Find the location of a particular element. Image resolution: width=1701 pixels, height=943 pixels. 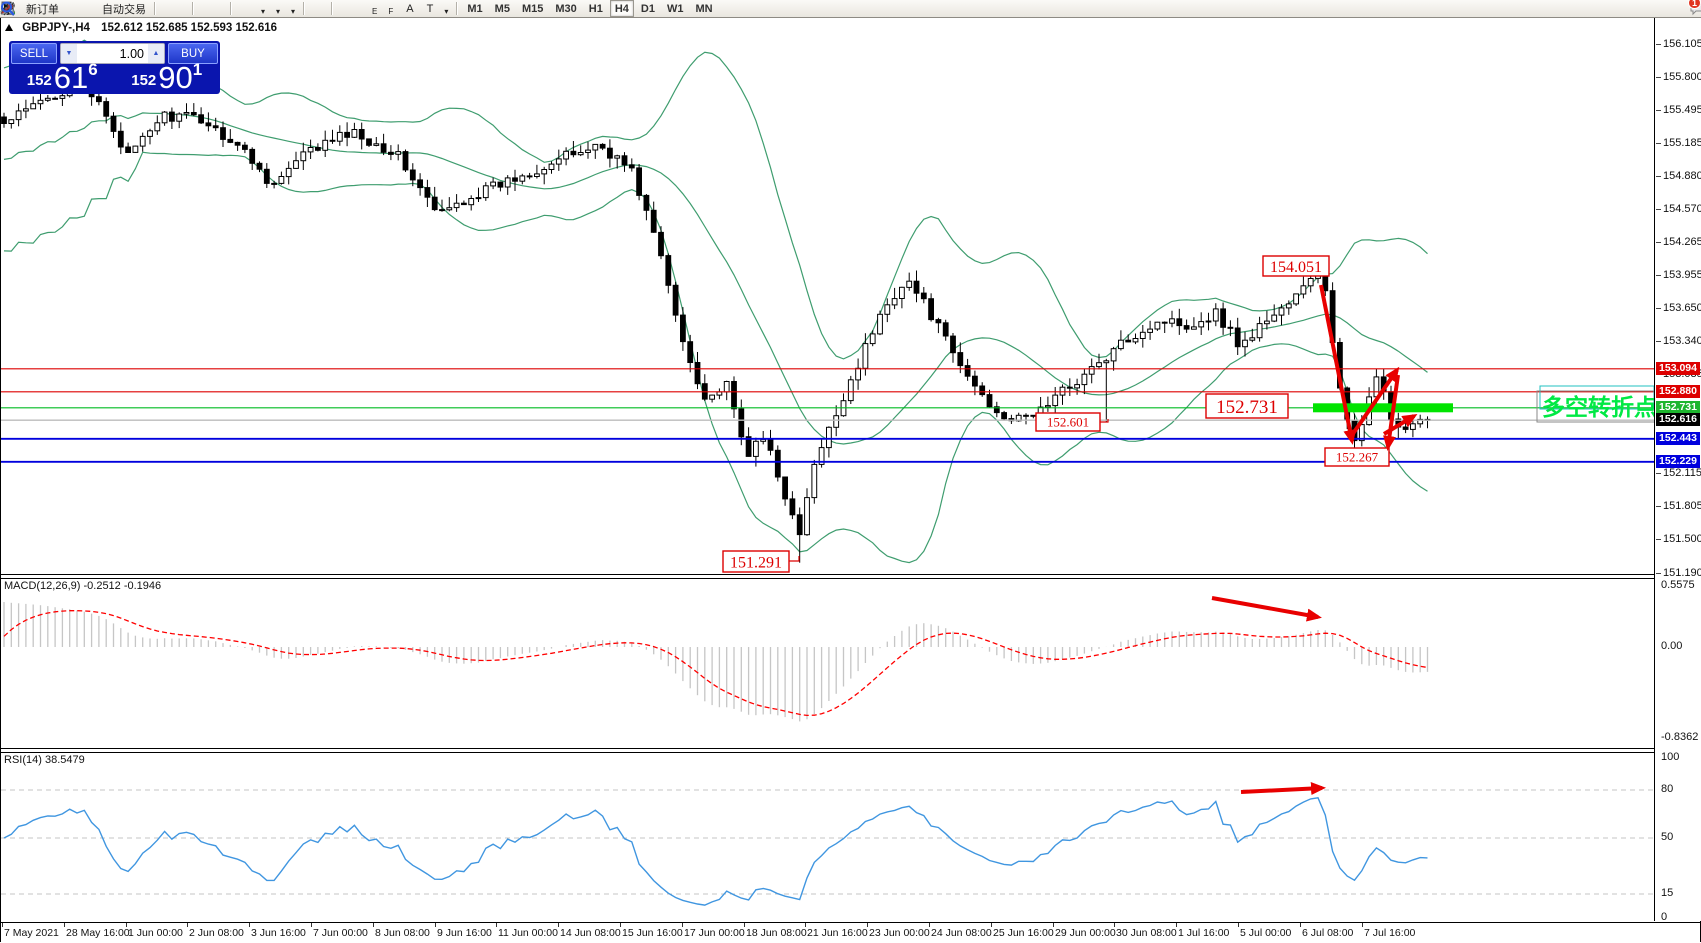

text-button: A is located at coordinates (408, 8).